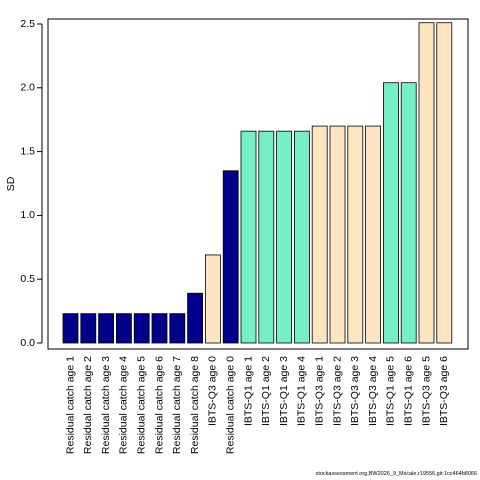 The image size is (480, 480). I want to click on x-tick-label: IBTS-Q3 age 3, so click(355, 391).